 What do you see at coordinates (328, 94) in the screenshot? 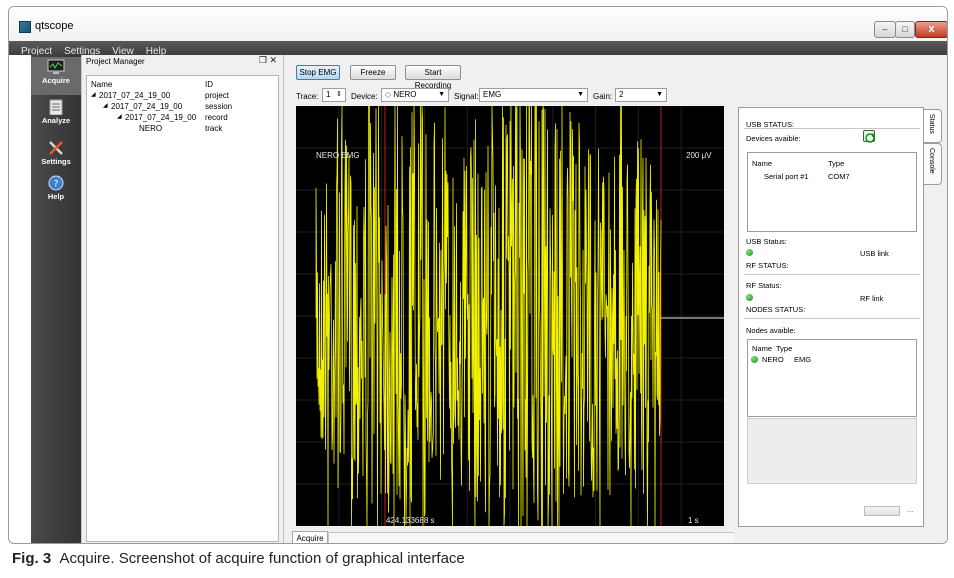
I see `trace-value: 1` at bounding box center [328, 94].